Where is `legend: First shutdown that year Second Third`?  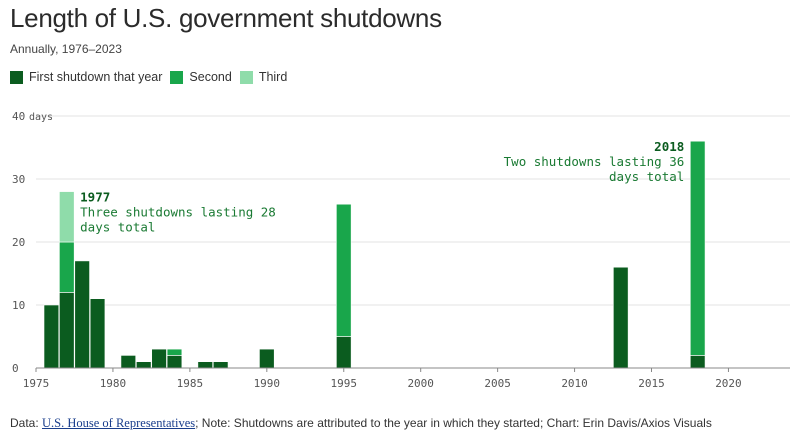 legend: First shutdown that year Second Third is located at coordinates (152, 77).